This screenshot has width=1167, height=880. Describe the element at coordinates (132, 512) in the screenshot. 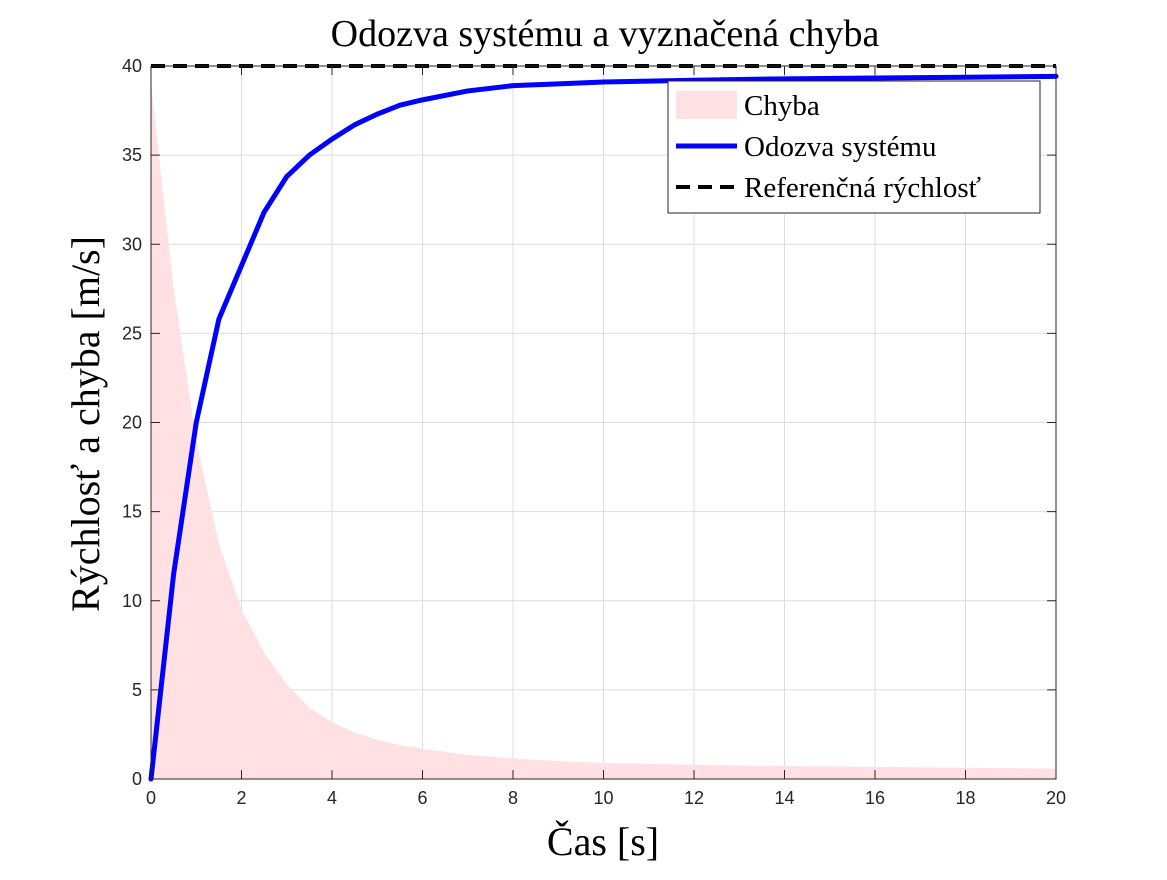

I see `y-tick-label: 15` at that location.